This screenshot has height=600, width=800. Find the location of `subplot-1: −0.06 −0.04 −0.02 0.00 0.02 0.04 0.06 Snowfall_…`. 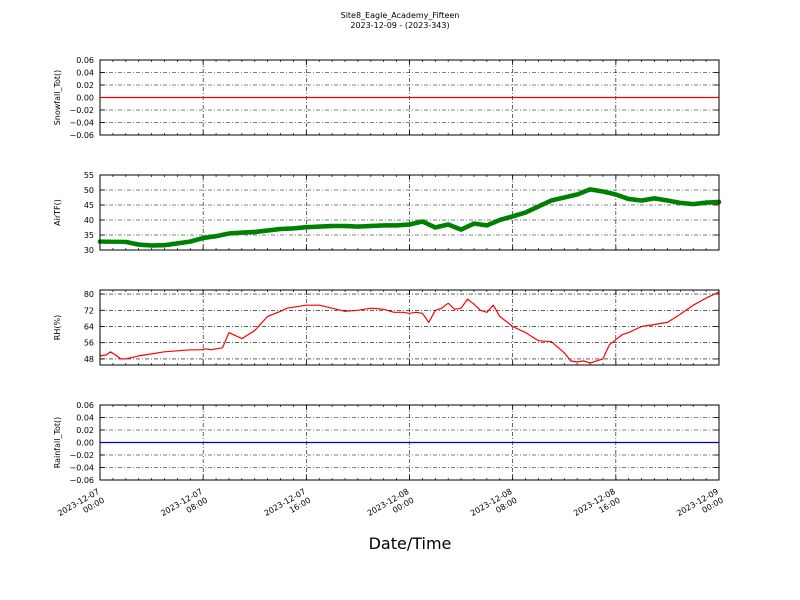

subplot-1: −0.06 −0.04 −0.02 0.00 0.02 0.04 0.06 Snowfall_… is located at coordinates (386, 98).